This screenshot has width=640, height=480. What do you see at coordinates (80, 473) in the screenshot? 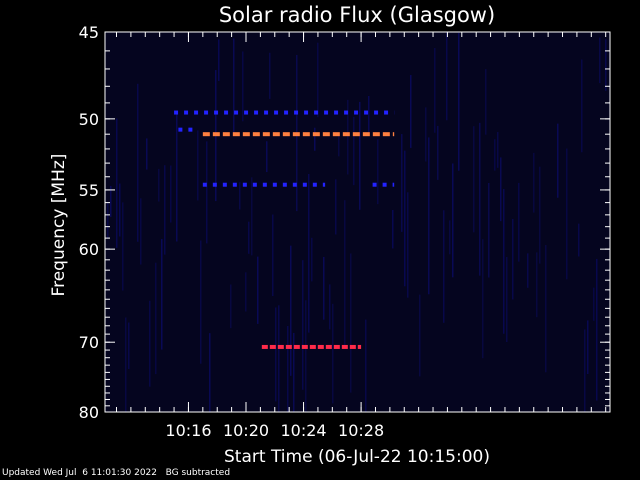
I see `updated-timestamp: Updated Wed Jul 6 11:01:30 2022` at bounding box center [80, 473].